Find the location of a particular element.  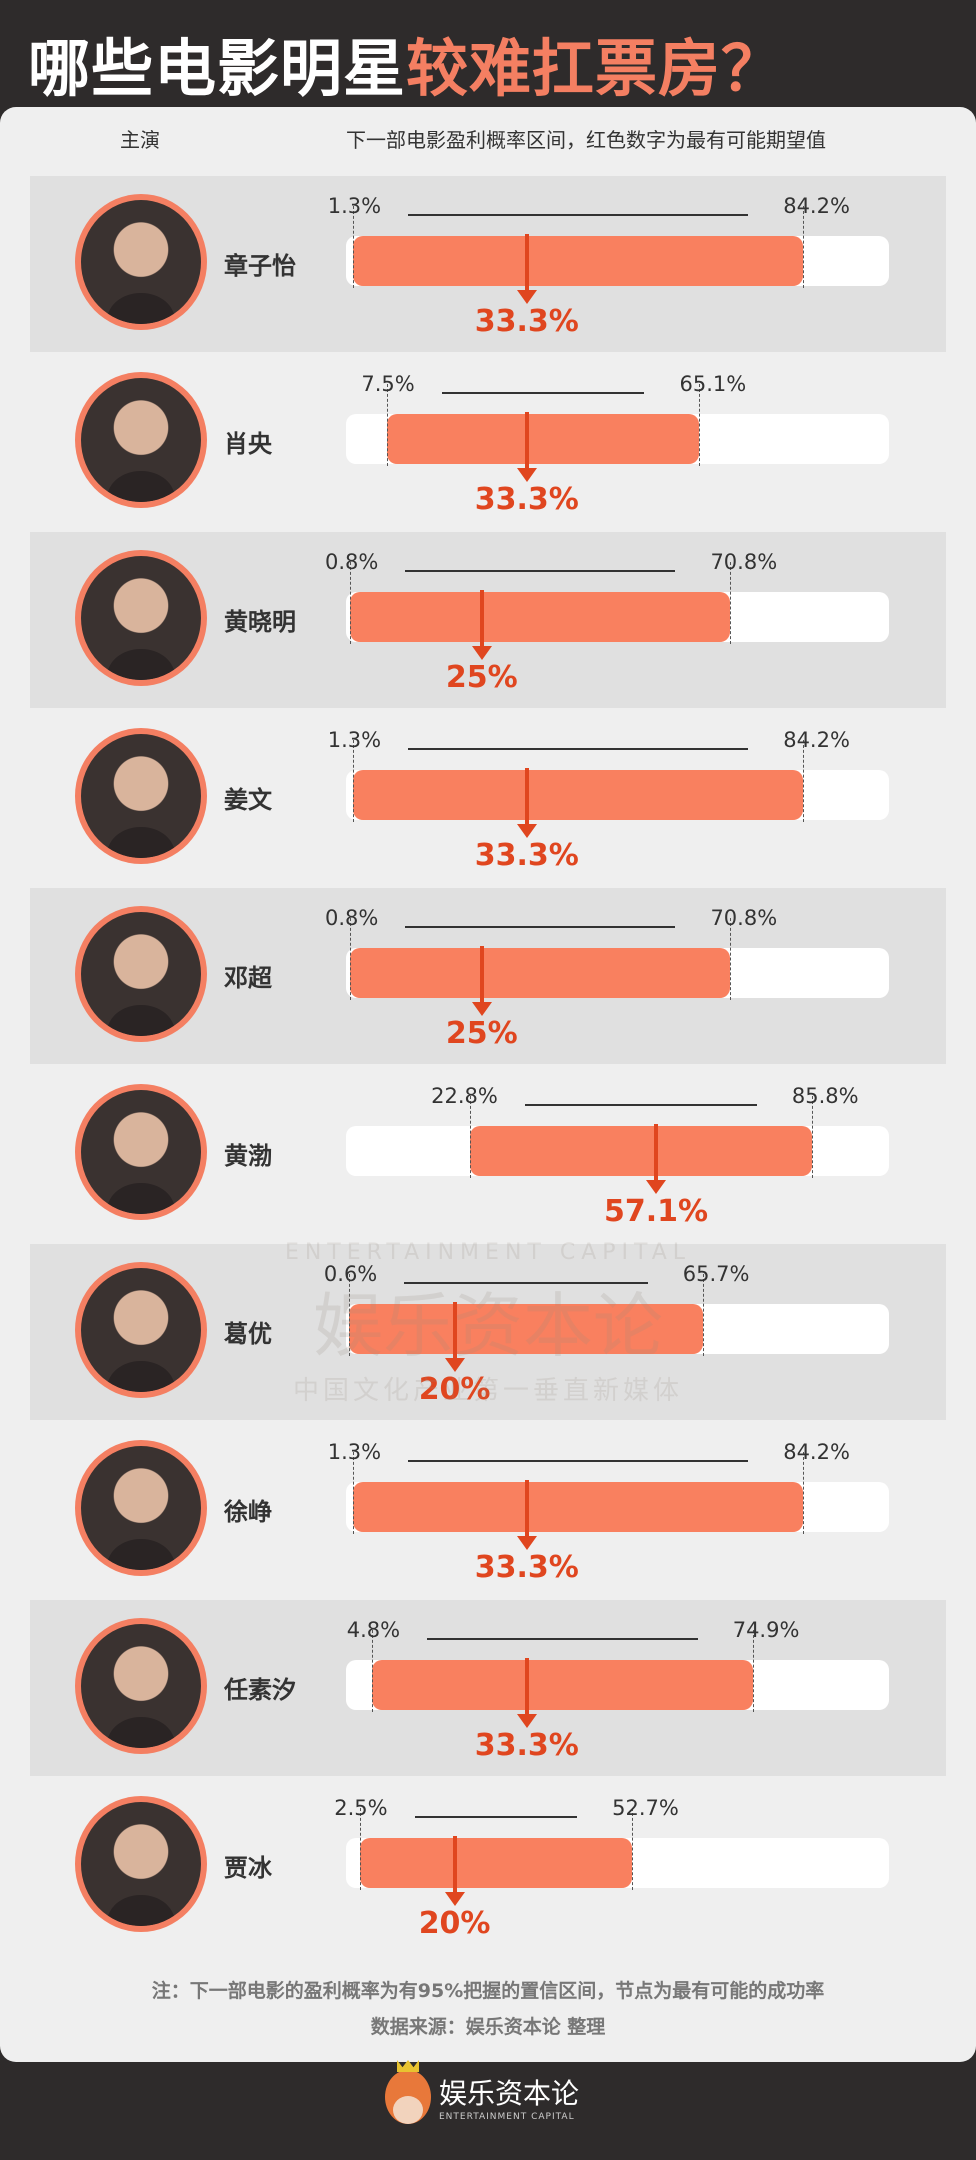

chart-row: 徐峥 1.3% 84.2% 33.3% is located at coordinates (488, 1510).